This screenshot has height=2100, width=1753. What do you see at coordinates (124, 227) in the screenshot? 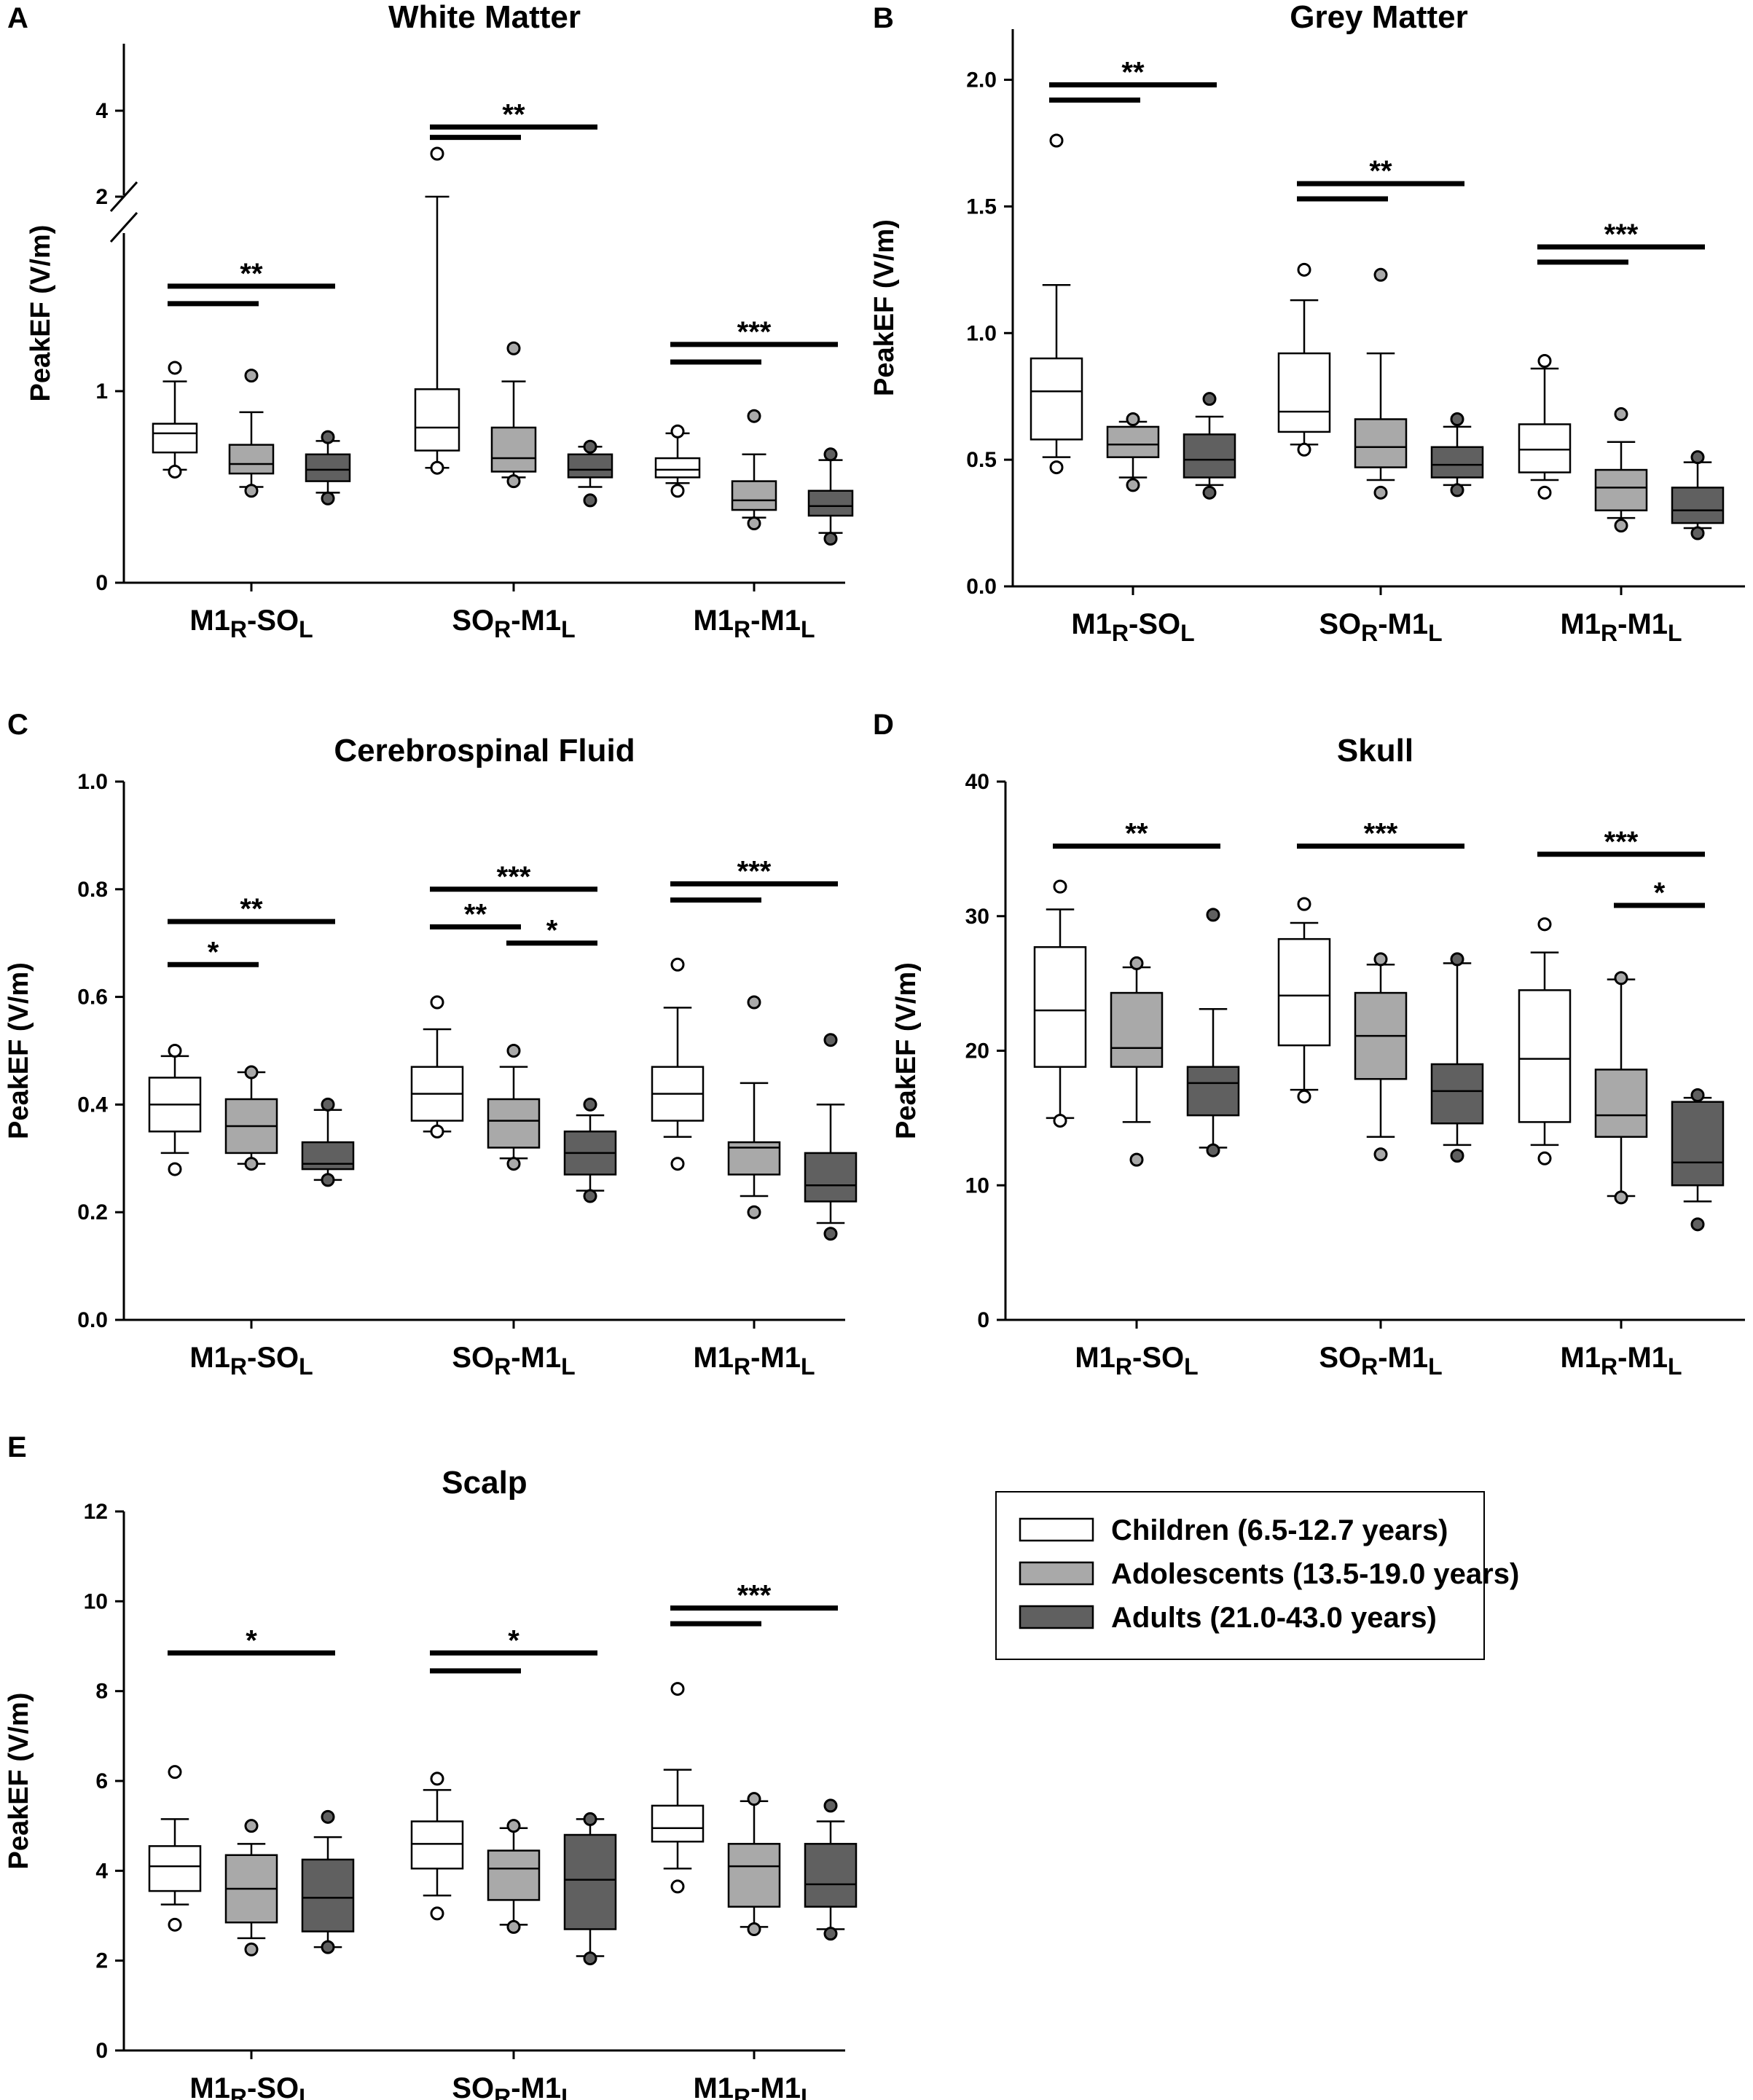
I see `axis-break-mark` at bounding box center [124, 227].